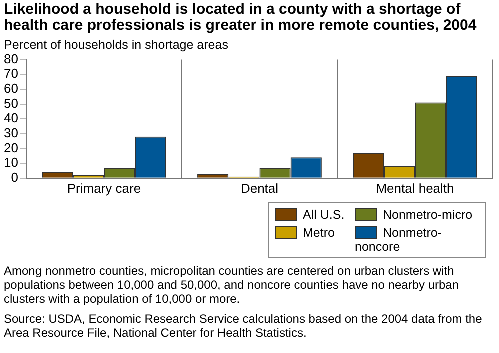 The width and height of the screenshot is (499, 353). What do you see at coordinates (319, 234) in the screenshot?
I see `legend-label: Metro` at bounding box center [319, 234].